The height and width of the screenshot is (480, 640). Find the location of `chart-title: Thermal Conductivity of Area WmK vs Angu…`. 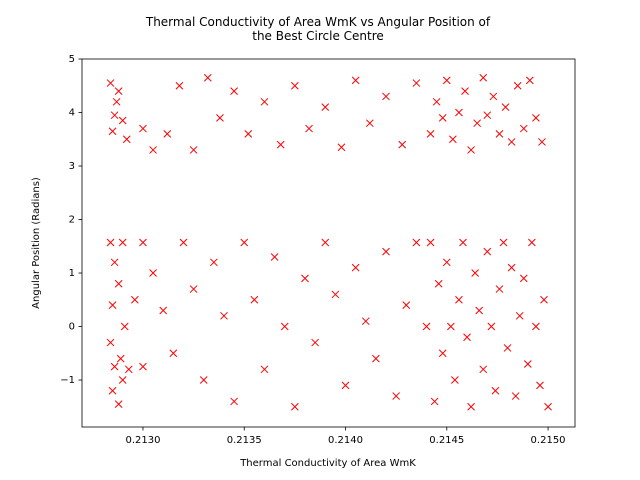

chart-title: Thermal Conductivity of Area WmK vs Angu… is located at coordinates (318, 29).